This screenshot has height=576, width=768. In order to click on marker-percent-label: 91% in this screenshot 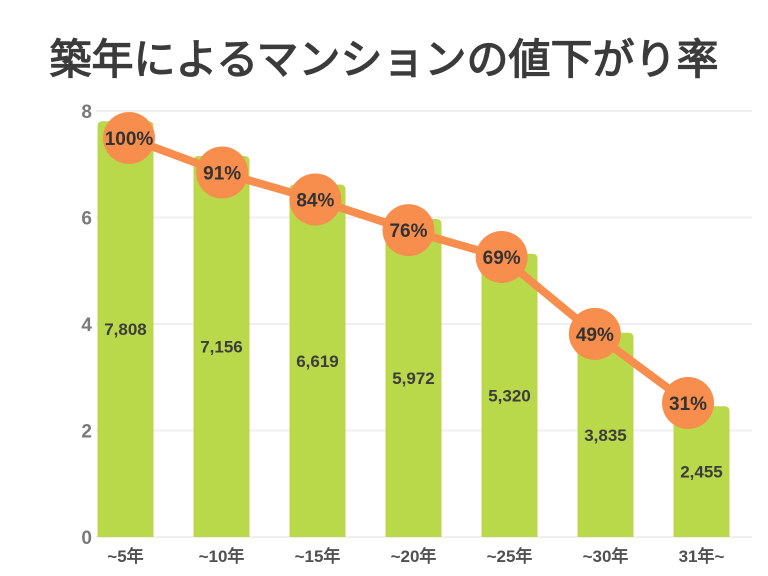, I will do `click(222, 174)`.